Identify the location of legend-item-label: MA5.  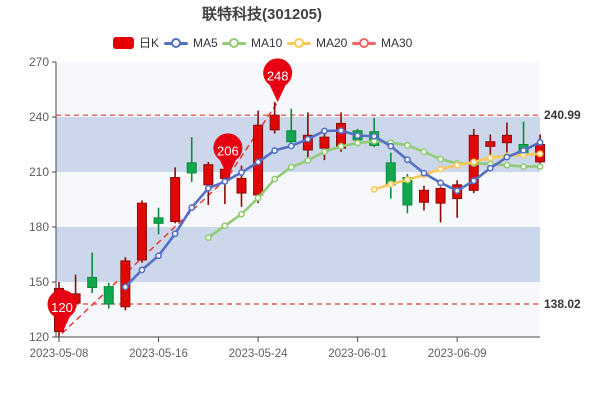
(205, 43).